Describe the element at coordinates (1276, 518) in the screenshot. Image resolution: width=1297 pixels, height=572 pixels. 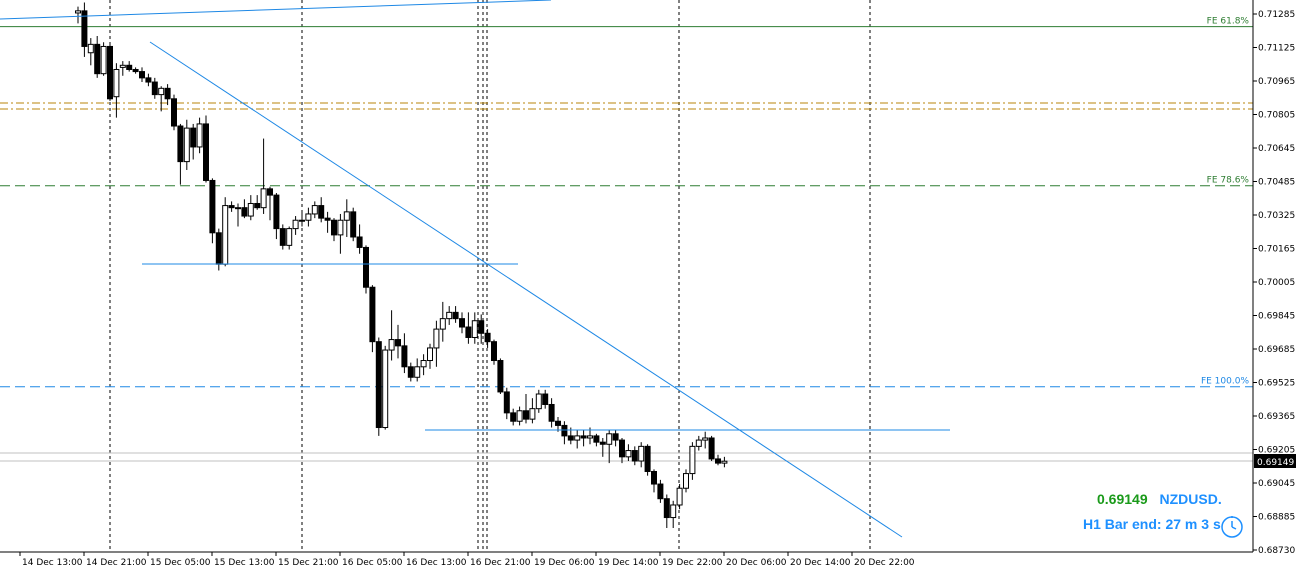
I see `y-tick-label: 0.68885` at that location.